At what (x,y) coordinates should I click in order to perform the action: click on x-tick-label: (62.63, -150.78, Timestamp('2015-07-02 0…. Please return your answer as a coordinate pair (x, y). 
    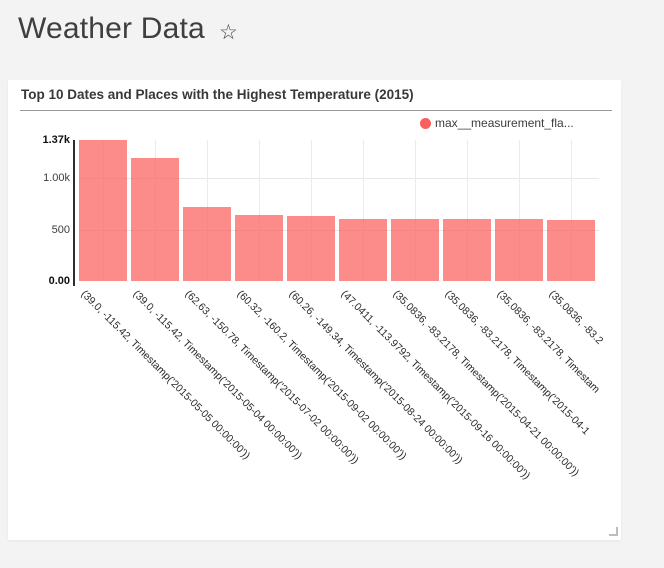
    Looking at the image, I should click on (271, 377).